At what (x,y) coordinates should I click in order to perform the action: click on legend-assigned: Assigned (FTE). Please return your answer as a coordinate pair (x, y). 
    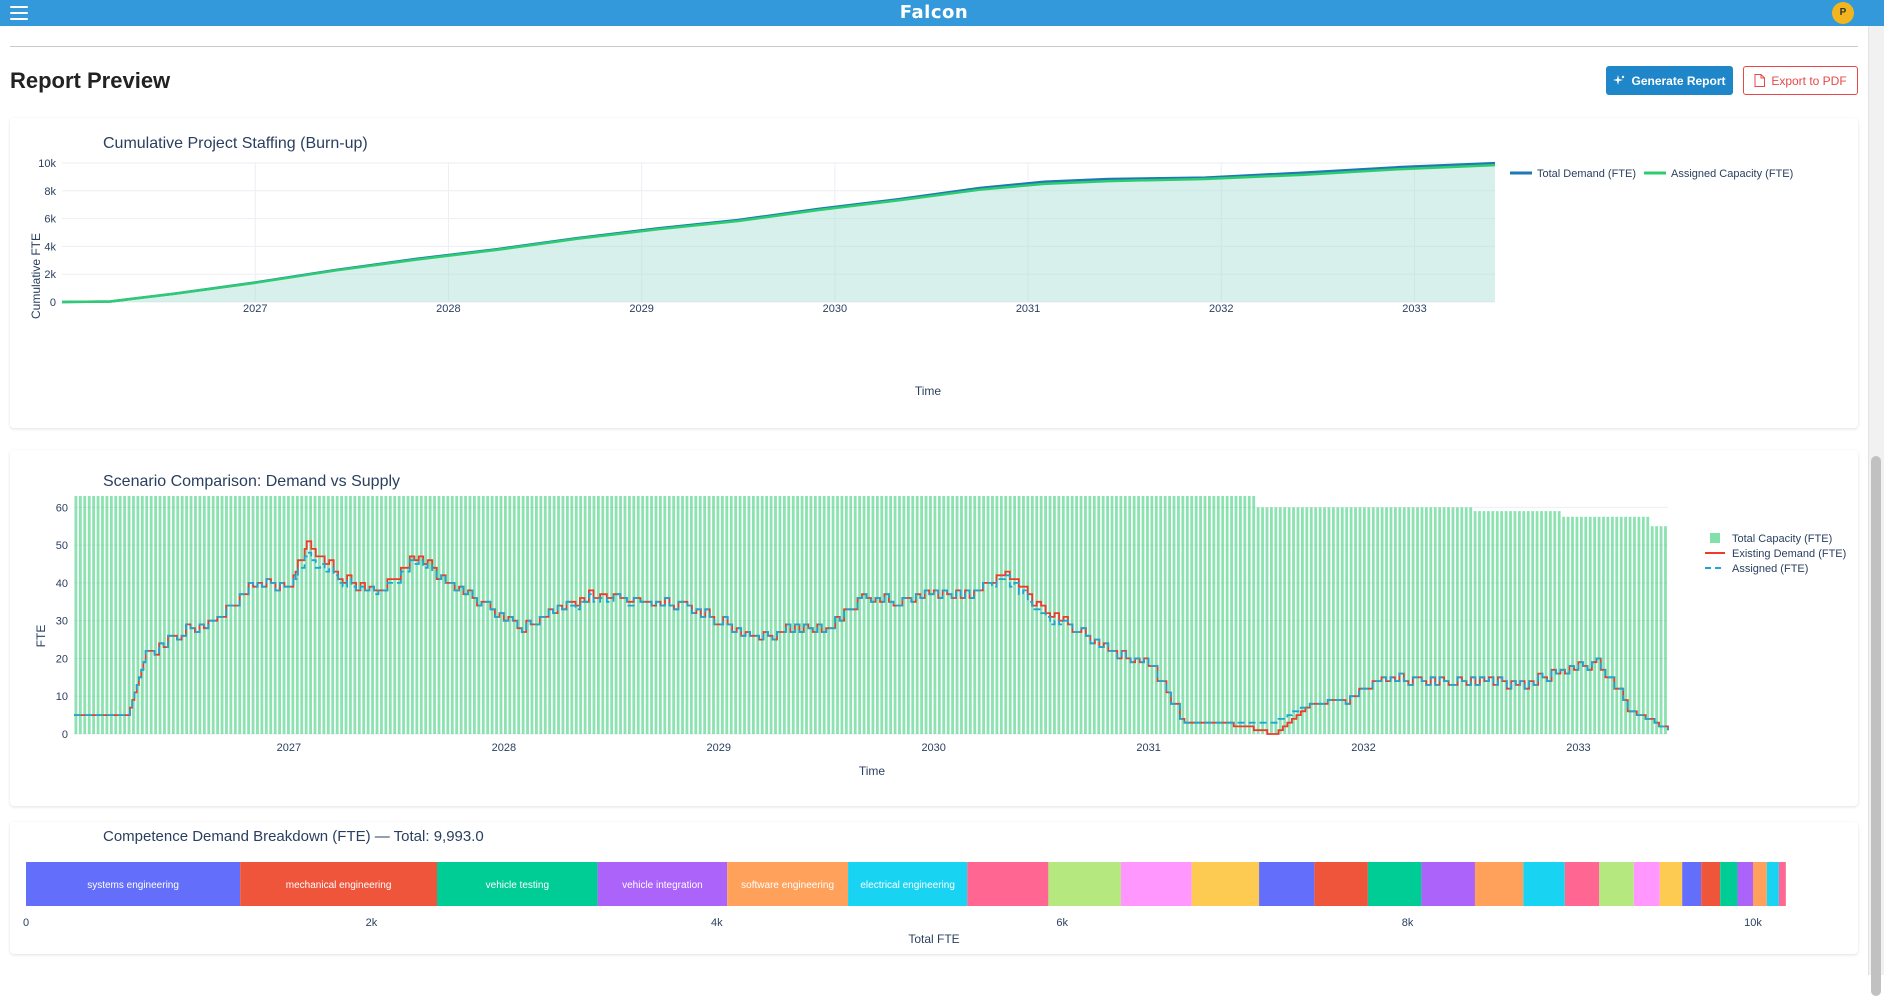
    Looking at the image, I should click on (1770, 569).